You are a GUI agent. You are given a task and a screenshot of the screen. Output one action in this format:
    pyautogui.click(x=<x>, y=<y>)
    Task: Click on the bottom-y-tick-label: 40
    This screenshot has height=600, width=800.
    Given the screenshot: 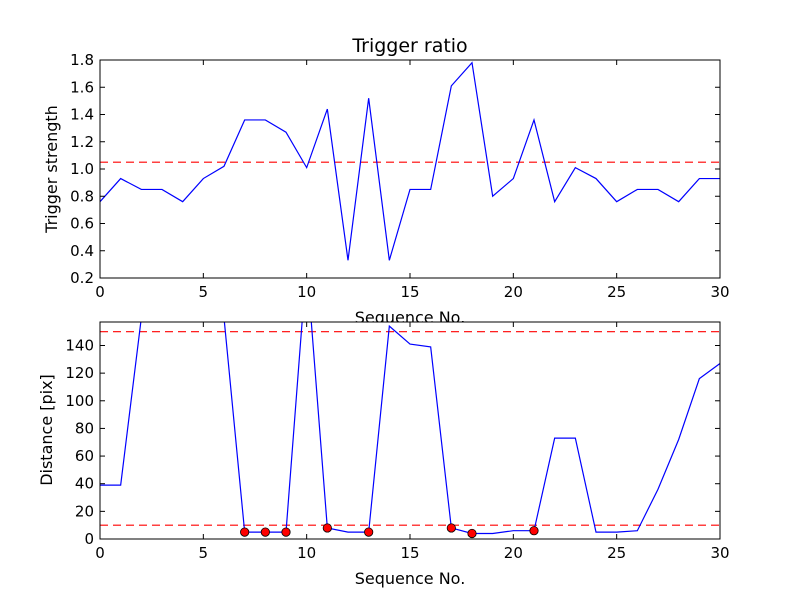 What is the action you would take?
    pyautogui.click(x=84, y=484)
    